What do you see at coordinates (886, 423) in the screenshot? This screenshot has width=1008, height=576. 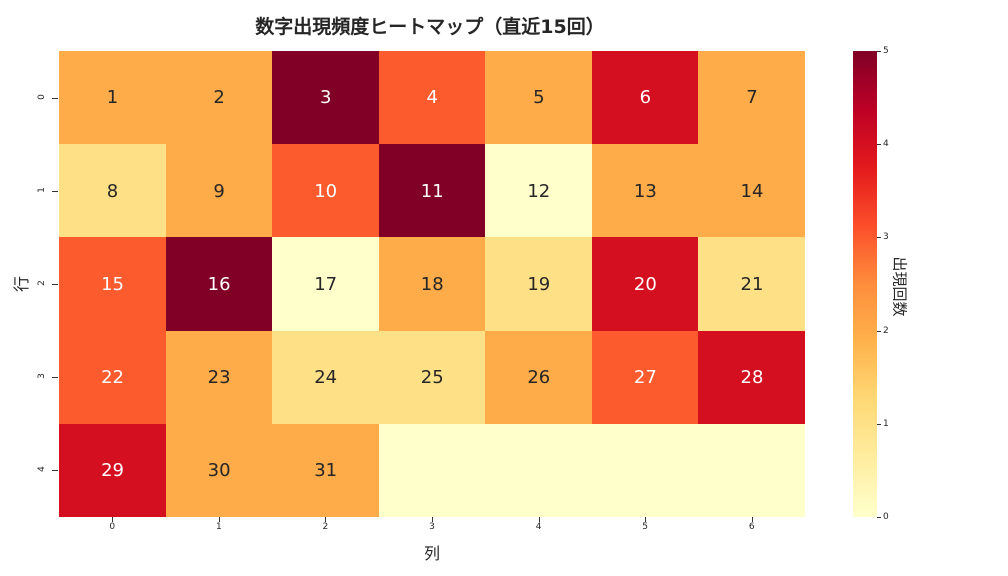 I see `colorbar-tick-label: 1` at bounding box center [886, 423].